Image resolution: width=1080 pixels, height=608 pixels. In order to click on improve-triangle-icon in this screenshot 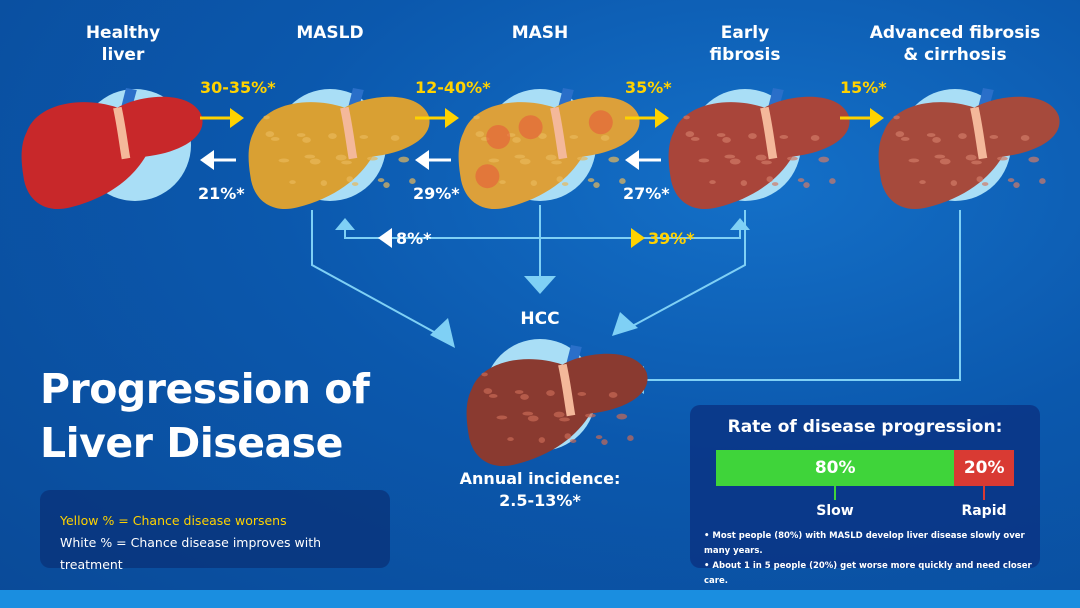, I will do `click(385, 238)`.